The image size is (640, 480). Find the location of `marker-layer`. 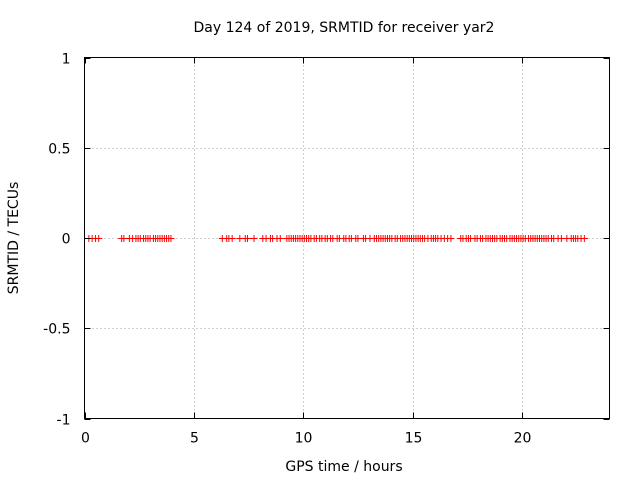

marker-layer is located at coordinates (336, 238).